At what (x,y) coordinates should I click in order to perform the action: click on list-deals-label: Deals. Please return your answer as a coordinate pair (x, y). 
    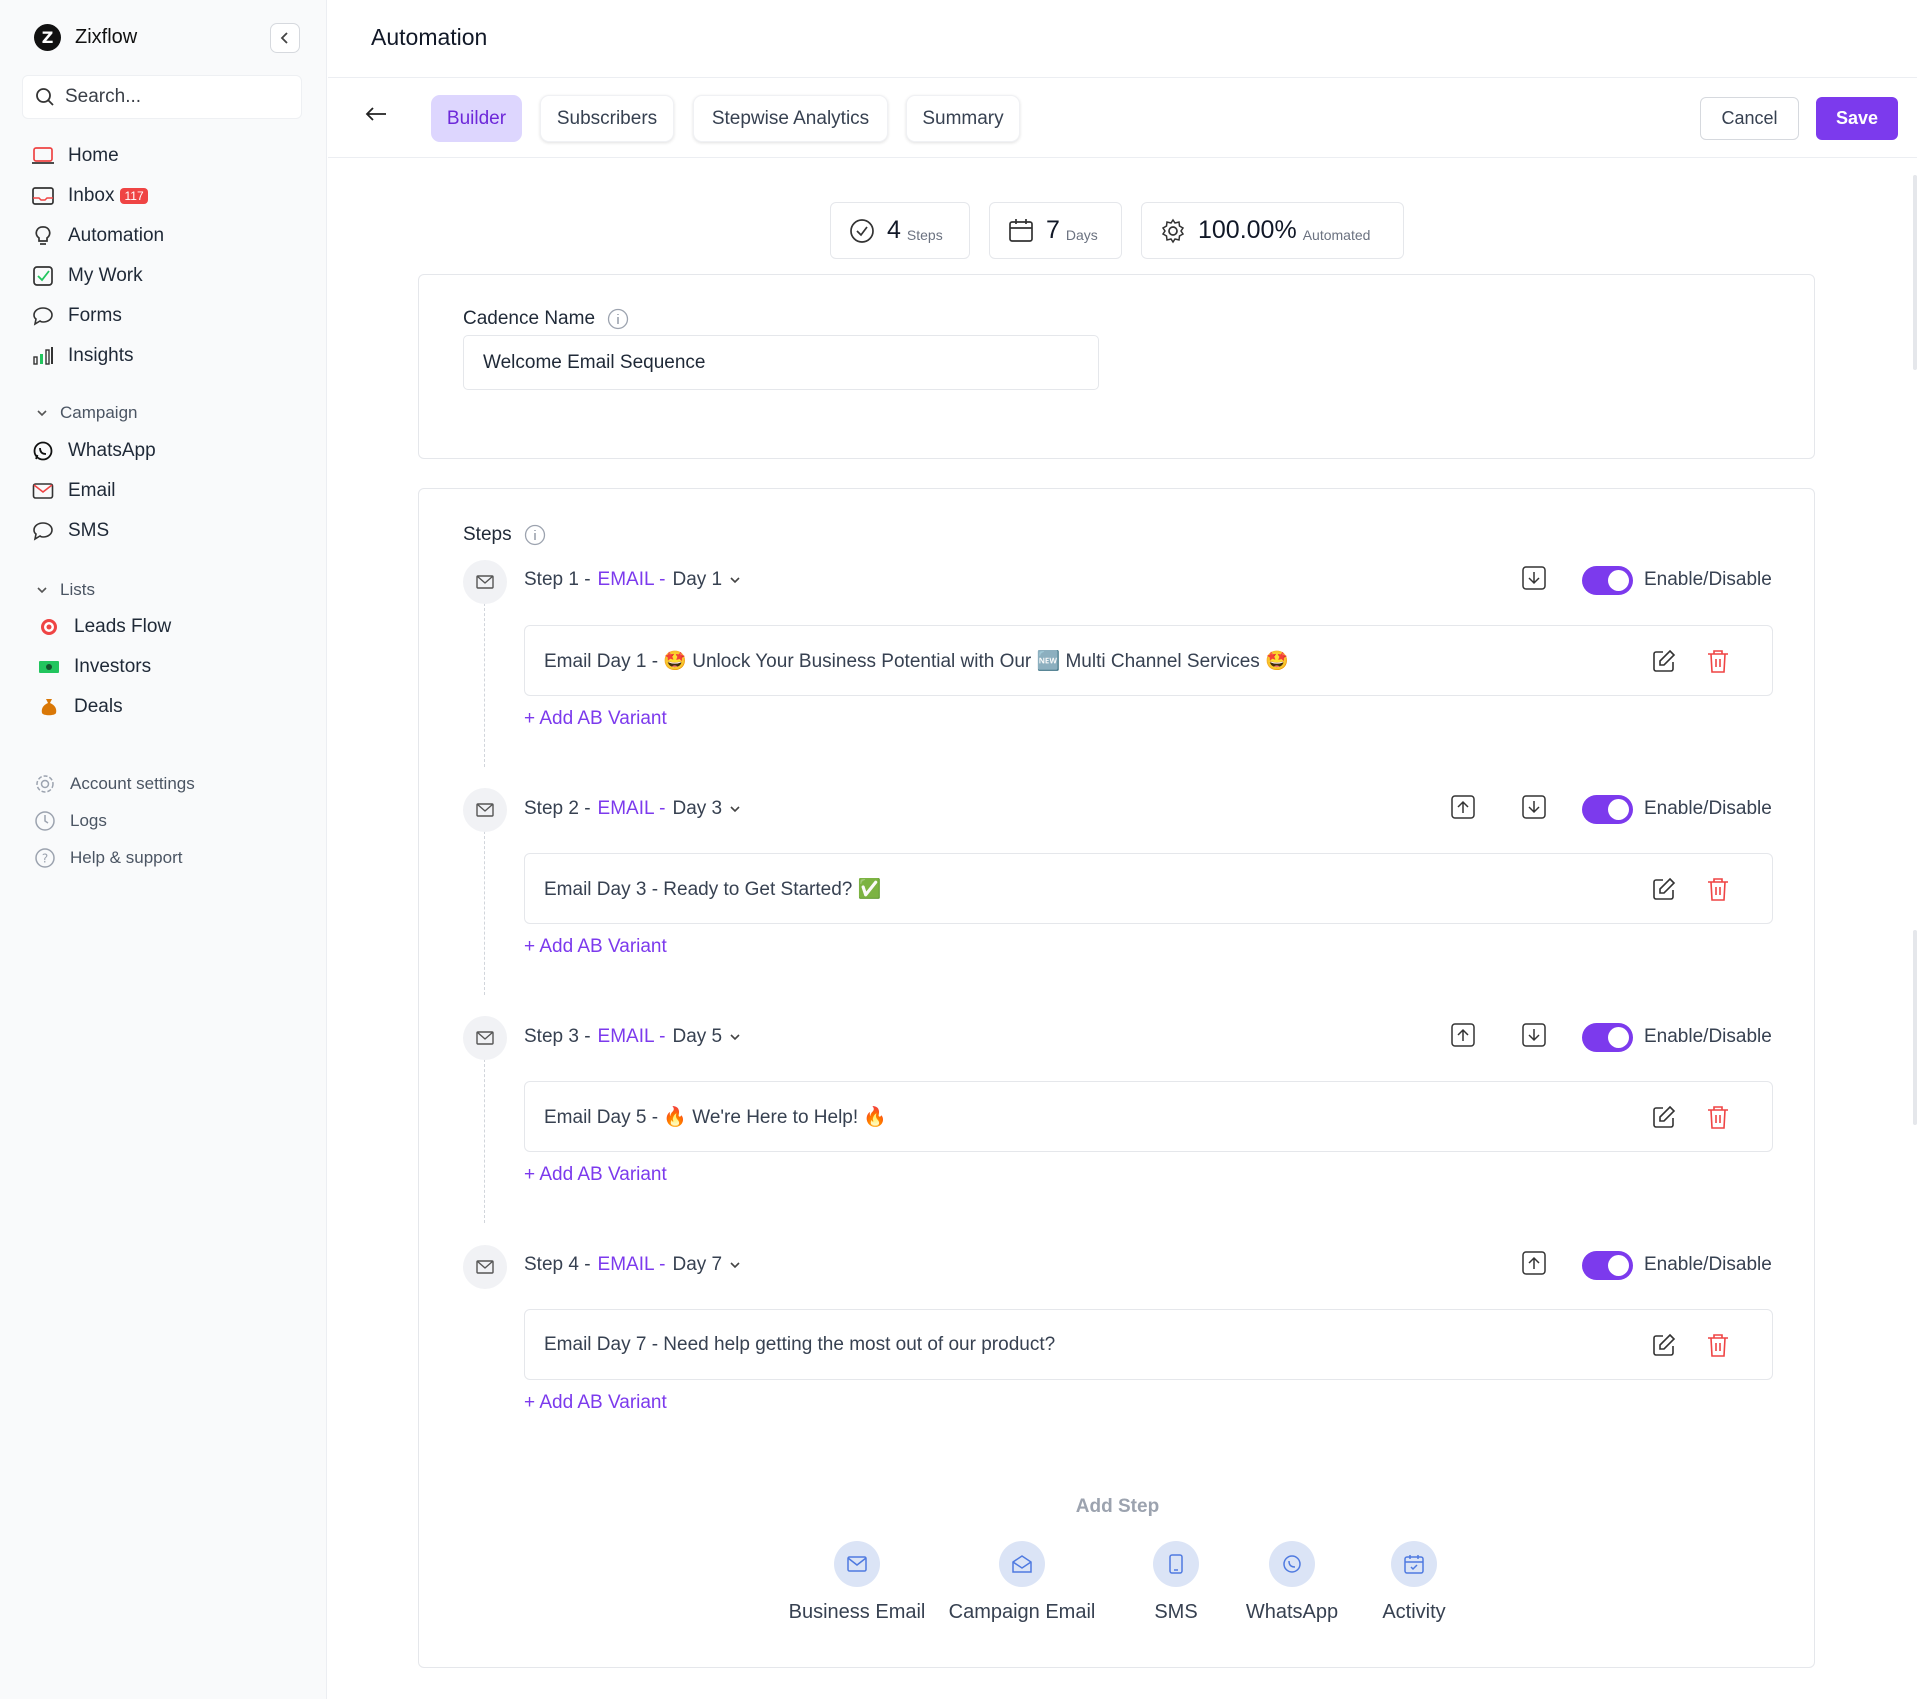
    Looking at the image, I should click on (98, 706).